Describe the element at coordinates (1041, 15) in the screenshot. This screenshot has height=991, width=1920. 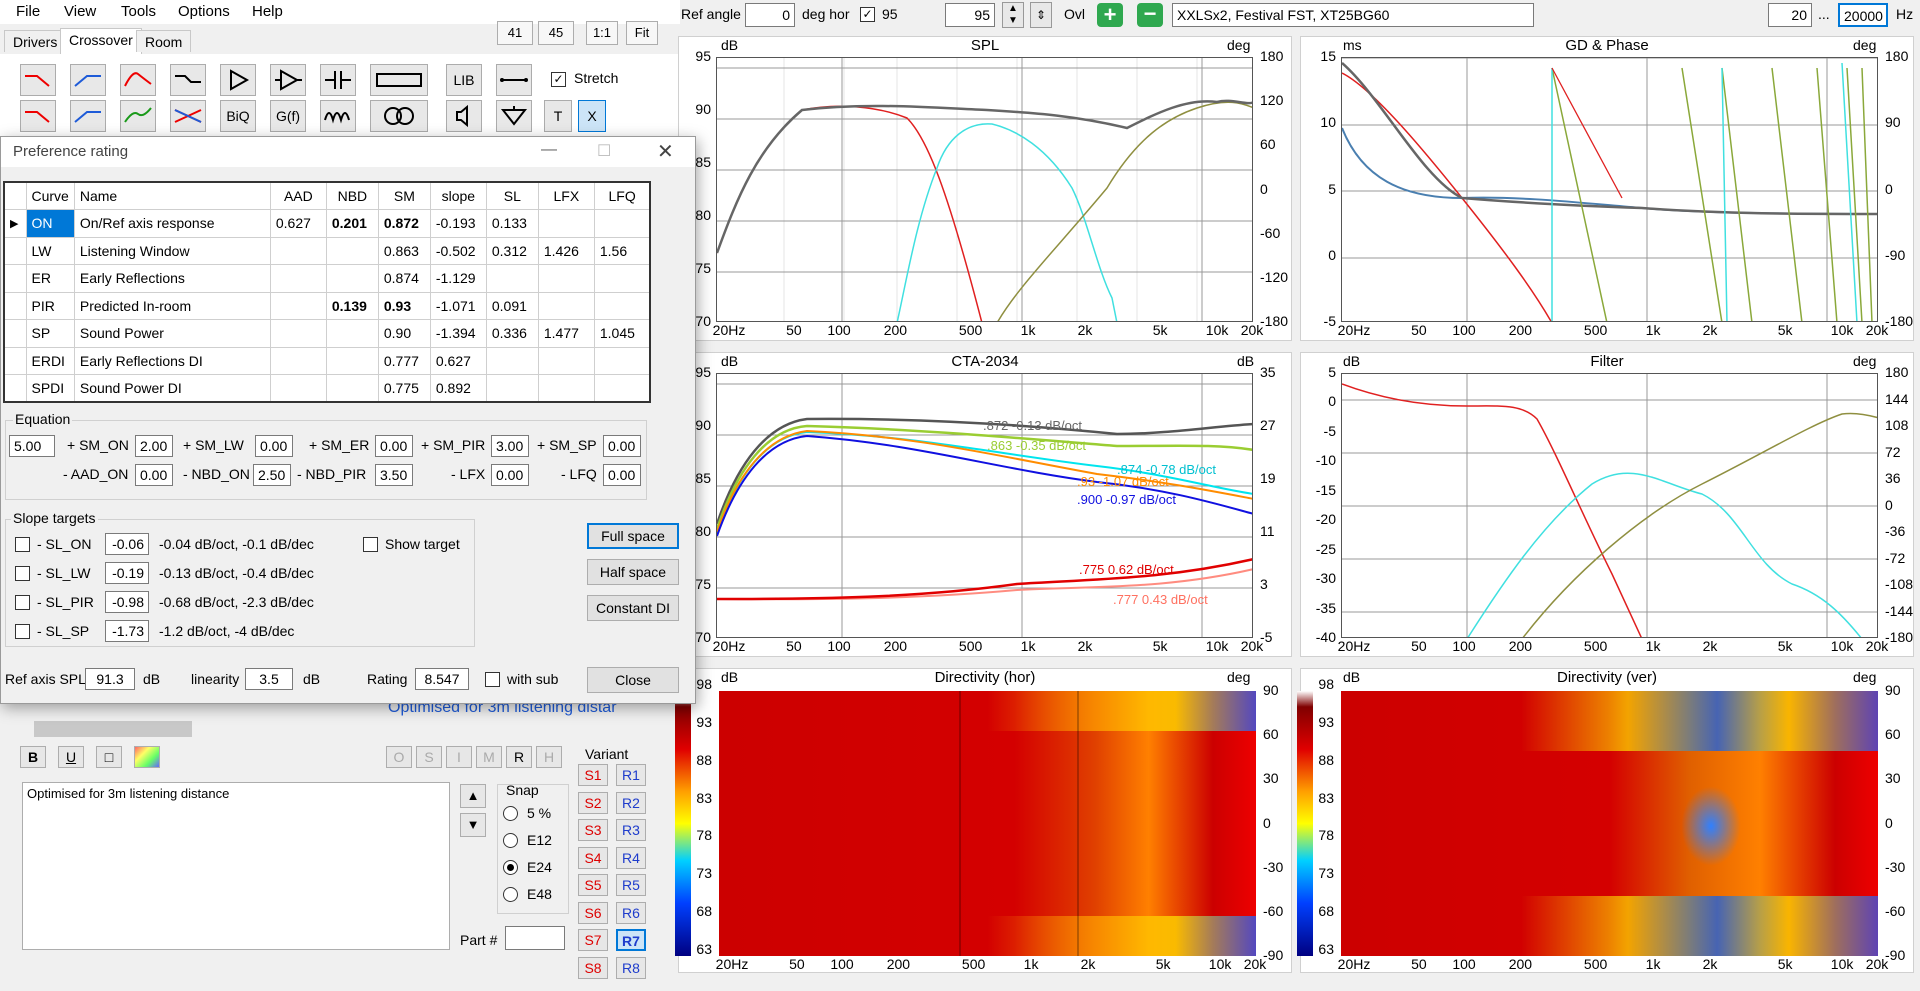
I see `spl-auto-icon: ⇕` at that location.